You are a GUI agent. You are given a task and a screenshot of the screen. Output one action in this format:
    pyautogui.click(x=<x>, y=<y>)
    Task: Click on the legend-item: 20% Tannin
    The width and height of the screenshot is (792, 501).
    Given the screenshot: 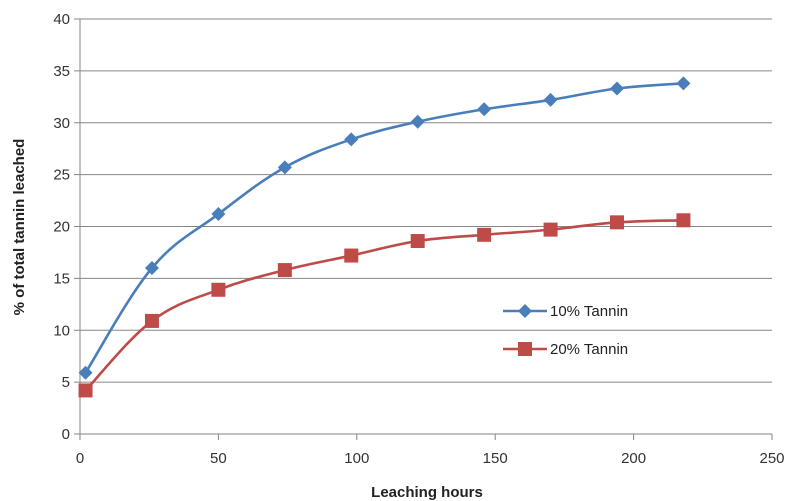 What is the action you would take?
    pyautogui.click(x=565, y=349)
    